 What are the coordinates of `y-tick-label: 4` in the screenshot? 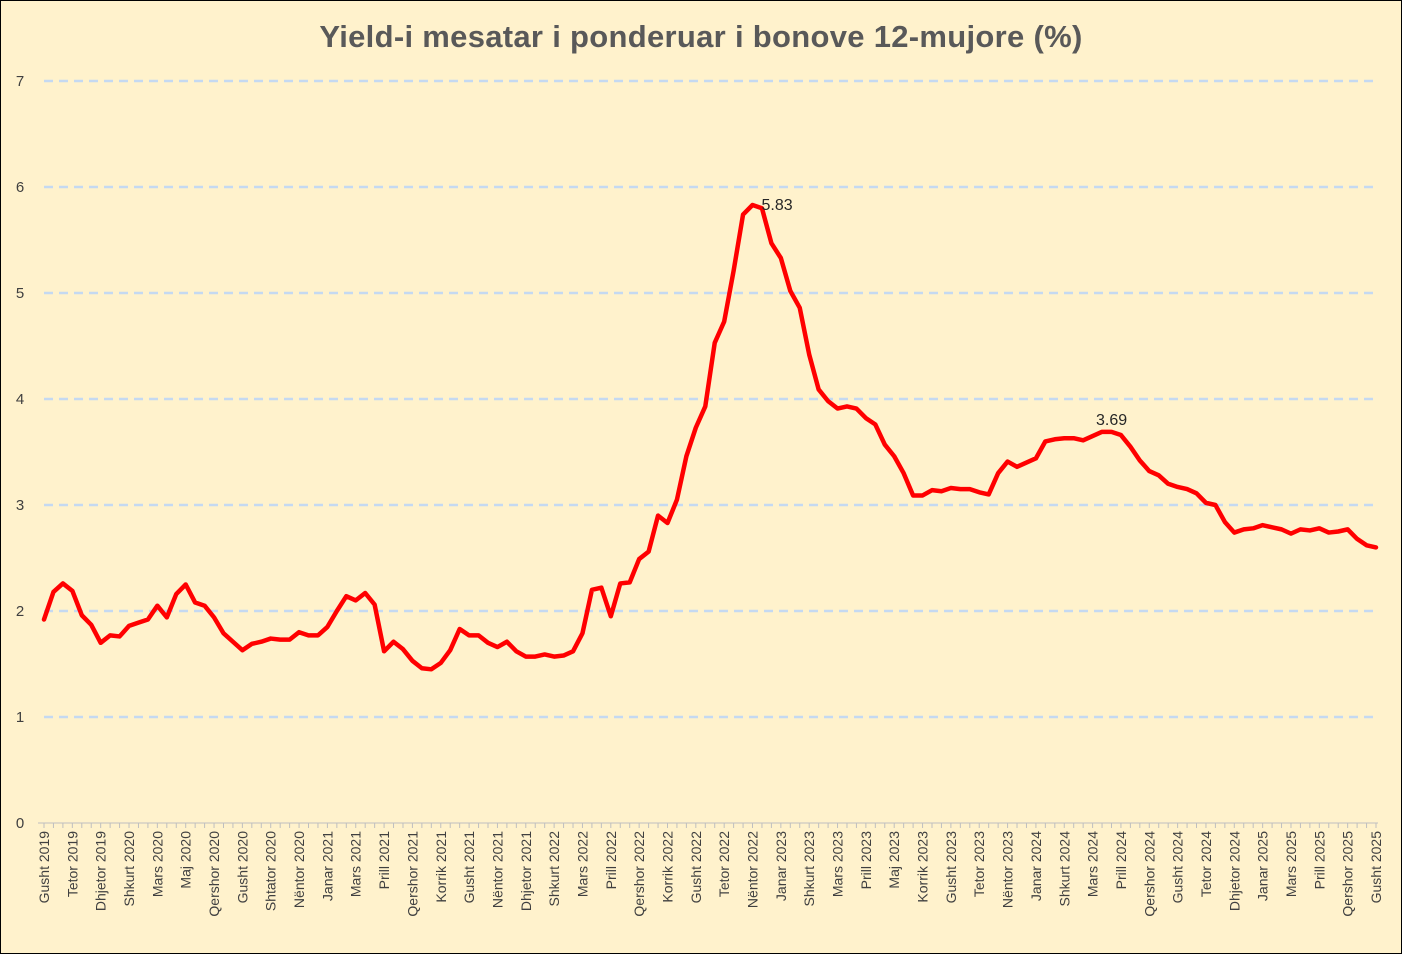 It's located at (20, 399).